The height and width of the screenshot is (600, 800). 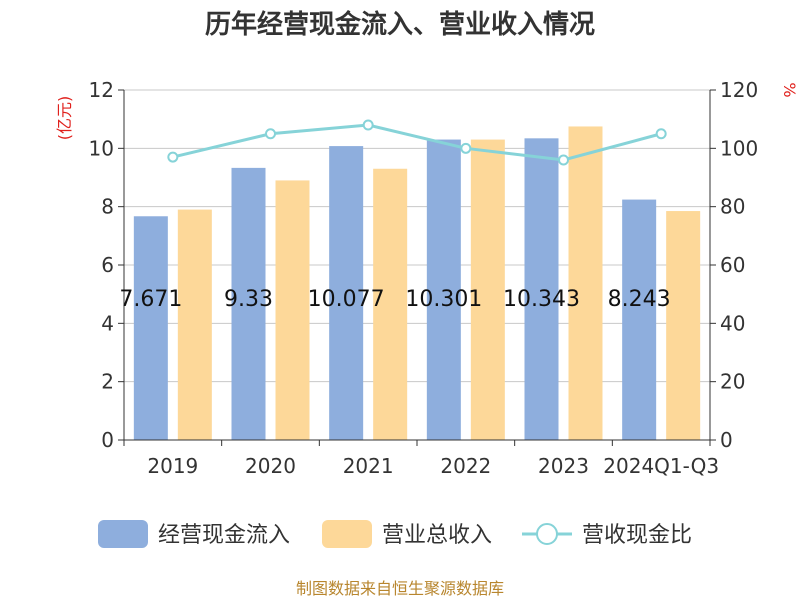 I want to click on right-axis-unit: %, so click(x=789, y=89).